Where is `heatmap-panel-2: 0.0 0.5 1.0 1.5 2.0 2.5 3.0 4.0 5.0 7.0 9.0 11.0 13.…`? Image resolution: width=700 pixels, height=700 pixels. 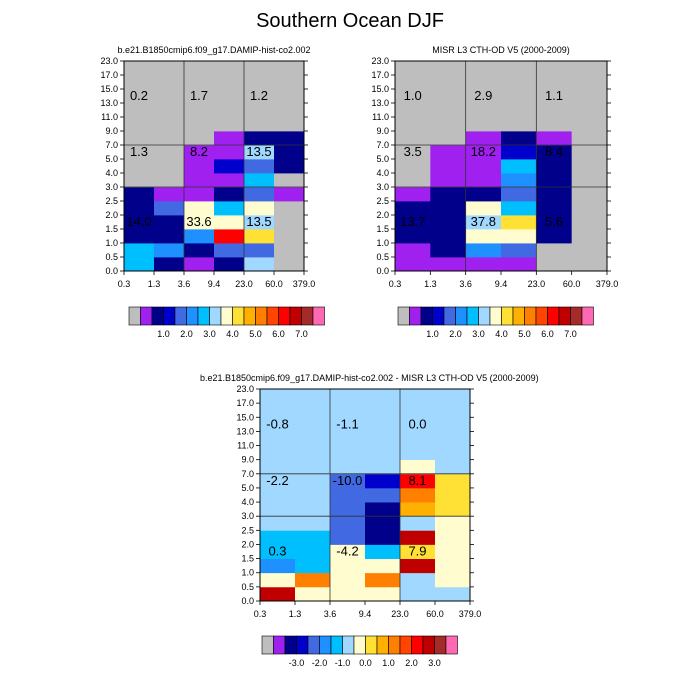
heatmap-panel-2: 0.0 0.5 1.0 1.5 2.0 2.5 3.0 4.0 5.0 7.0 9.0 11.0 13.… is located at coordinates (358, 501).